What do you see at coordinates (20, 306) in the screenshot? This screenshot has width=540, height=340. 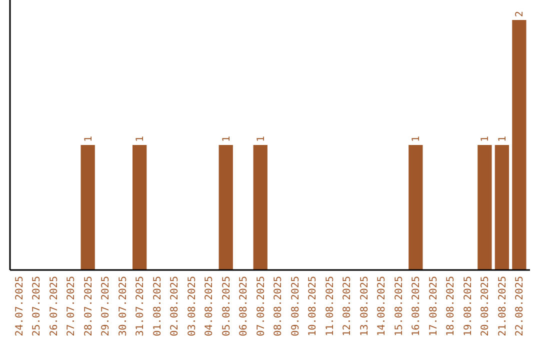 I see `x-tick-label: 24.07.2025` at bounding box center [20, 306].